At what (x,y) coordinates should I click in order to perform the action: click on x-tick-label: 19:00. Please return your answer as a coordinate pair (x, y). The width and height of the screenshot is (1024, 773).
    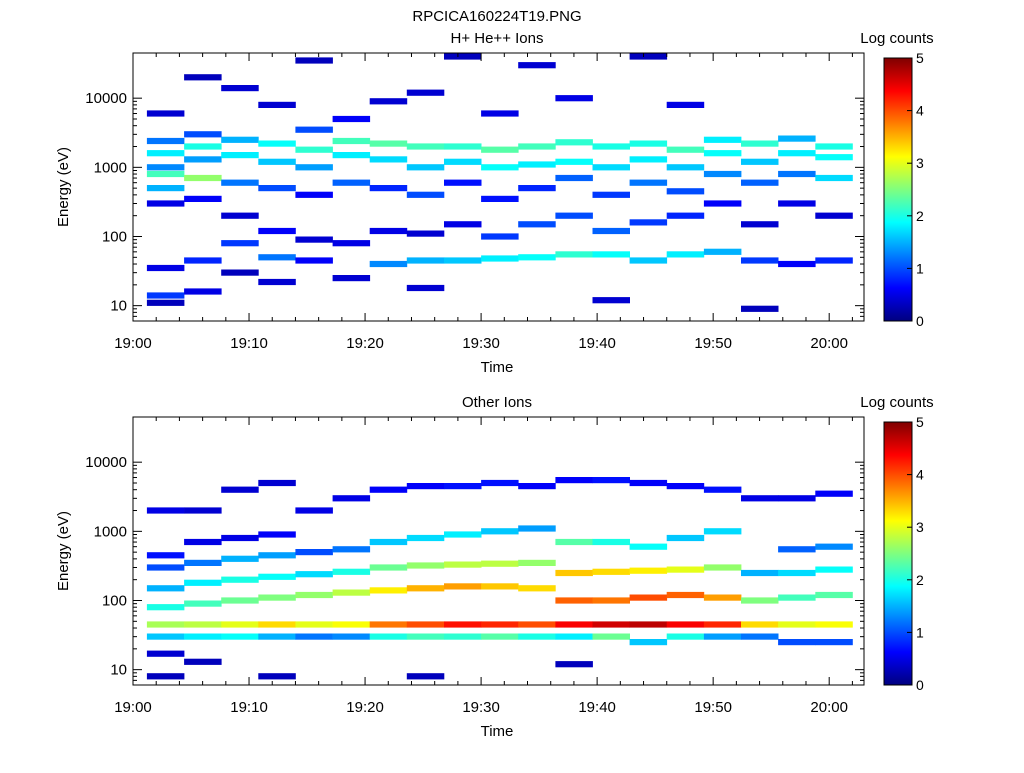
    Looking at the image, I should click on (133, 343).